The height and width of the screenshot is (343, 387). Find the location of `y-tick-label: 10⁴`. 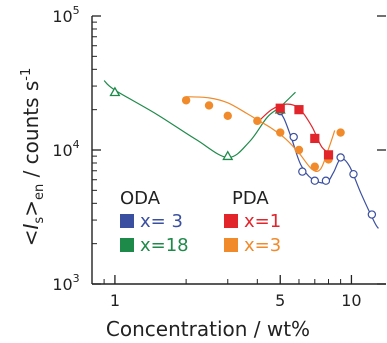

y-tick-label: 10⁴ is located at coordinates (65, 149).